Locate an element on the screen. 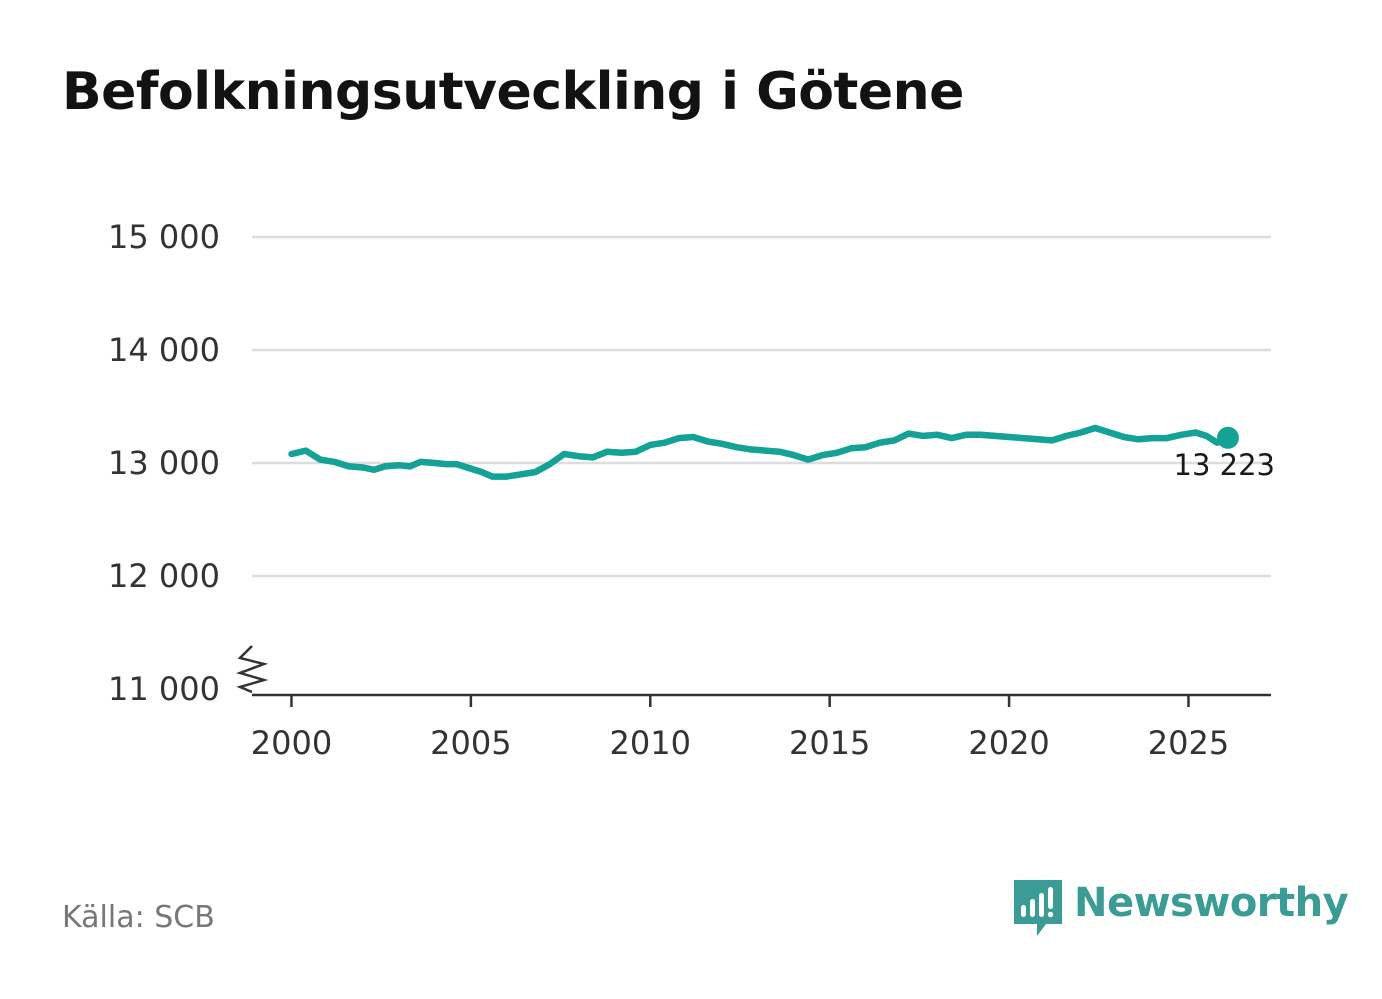  x-tick-label: 2015 is located at coordinates (829, 743).